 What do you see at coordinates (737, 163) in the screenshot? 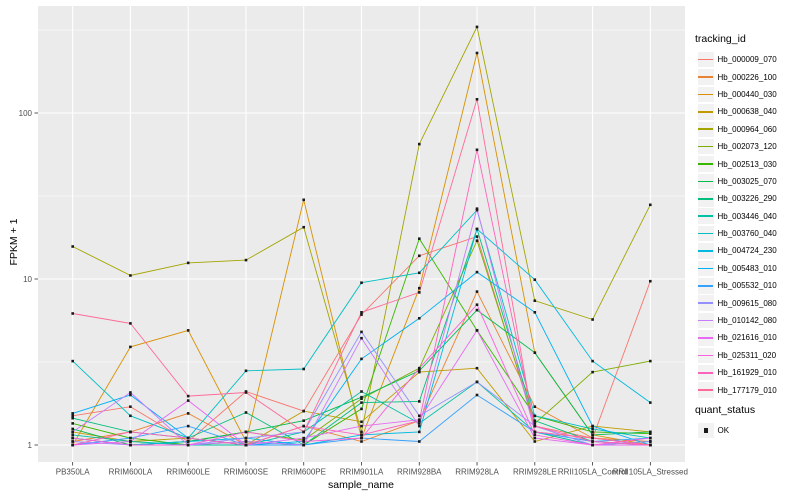
I see `legend-item: Hb_002513_030` at bounding box center [737, 163].